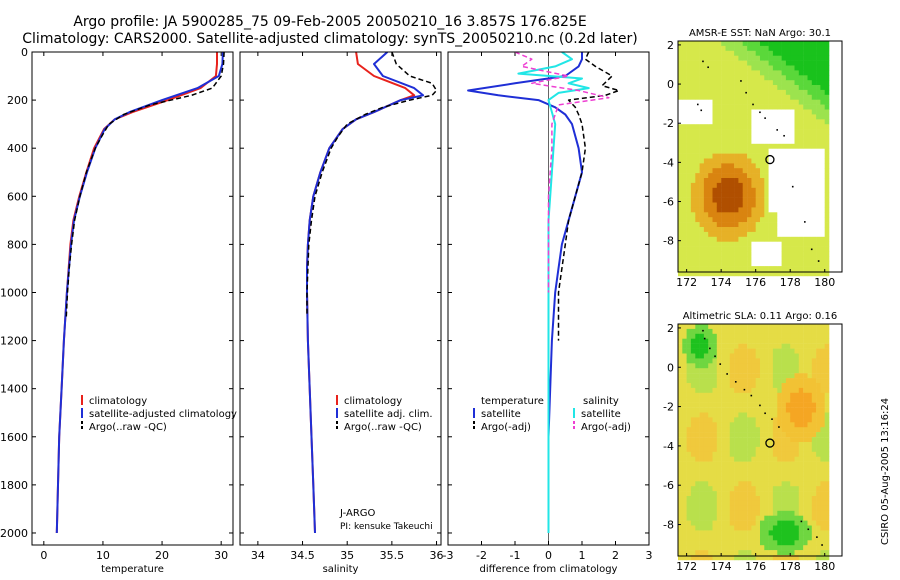 The height and width of the screenshot is (580, 900). I want to click on legend-label: climatology, so click(373, 401).